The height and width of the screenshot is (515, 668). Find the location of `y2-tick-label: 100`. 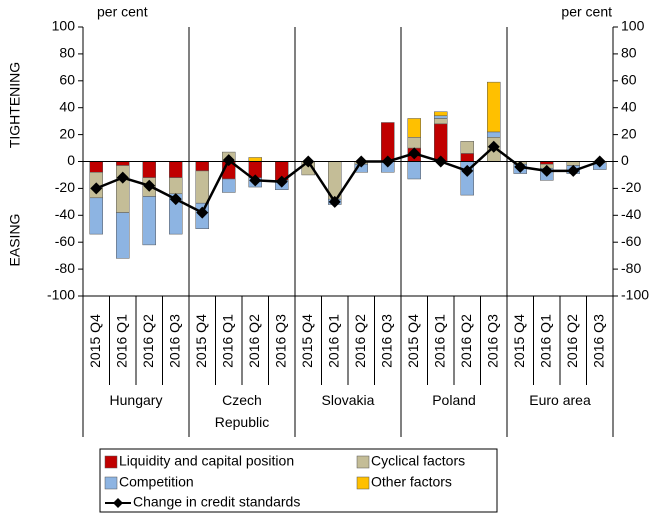

y2-tick-label: 100 is located at coordinates (633, 26).